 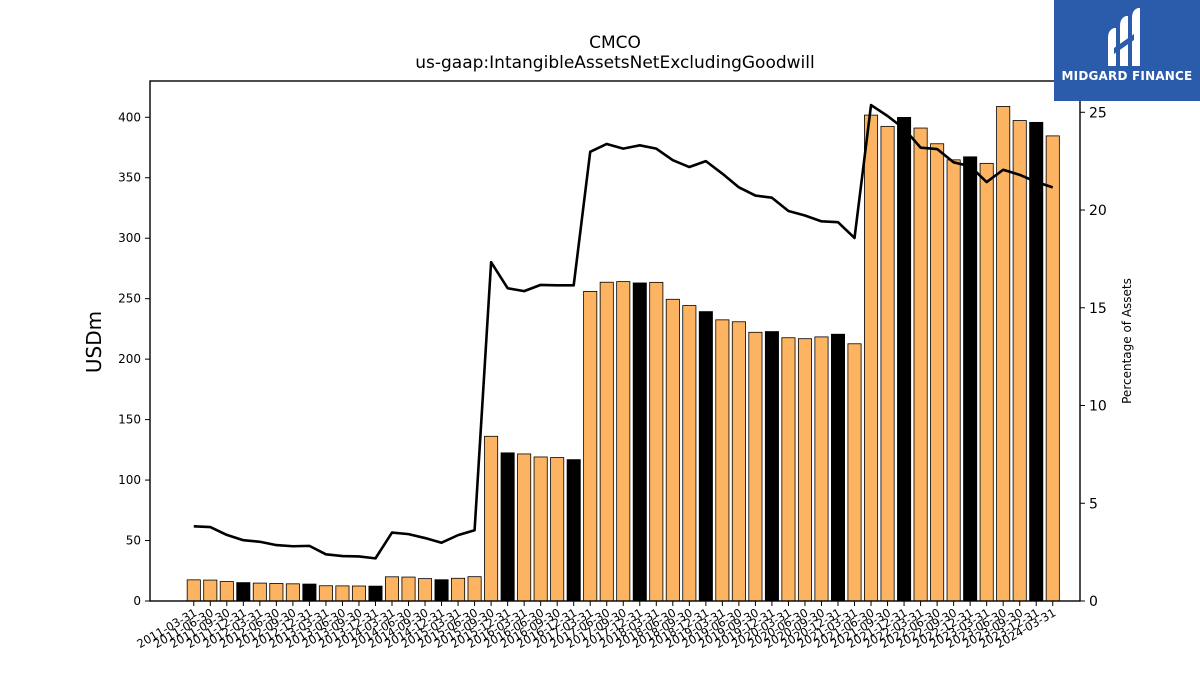 What do you see at coordinates (129, 238) in the screenshot?
I see `y-tick-label-left: 300` at bounding box center [129, 238].